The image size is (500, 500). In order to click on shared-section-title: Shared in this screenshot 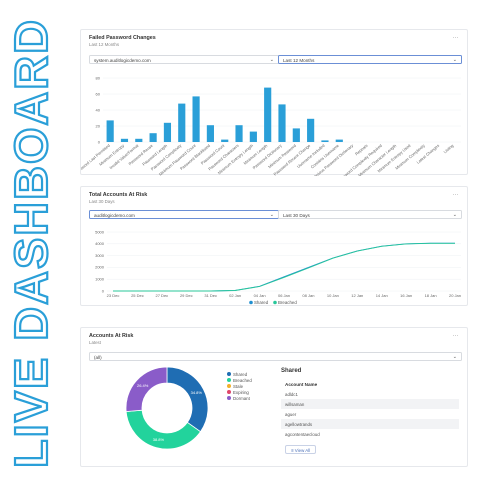, I will do `click(291, 371)`.